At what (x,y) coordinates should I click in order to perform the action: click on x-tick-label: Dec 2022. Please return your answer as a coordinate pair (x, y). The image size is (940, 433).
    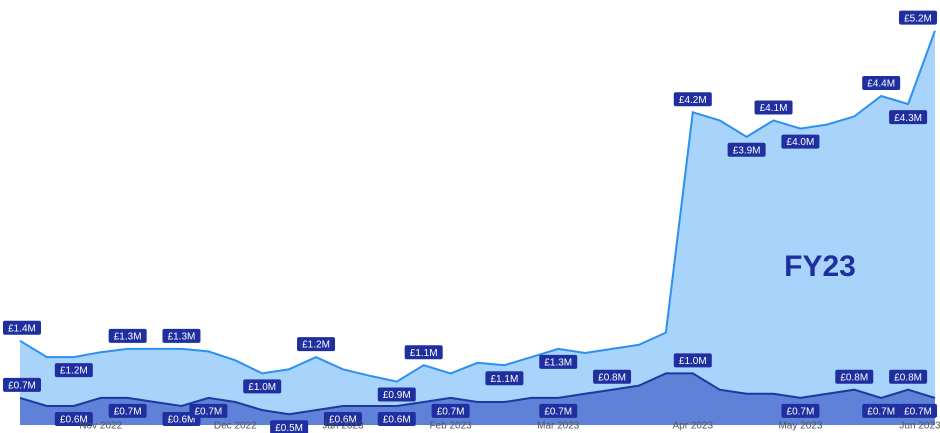
    Looking at the image, I should click on (235, 426).